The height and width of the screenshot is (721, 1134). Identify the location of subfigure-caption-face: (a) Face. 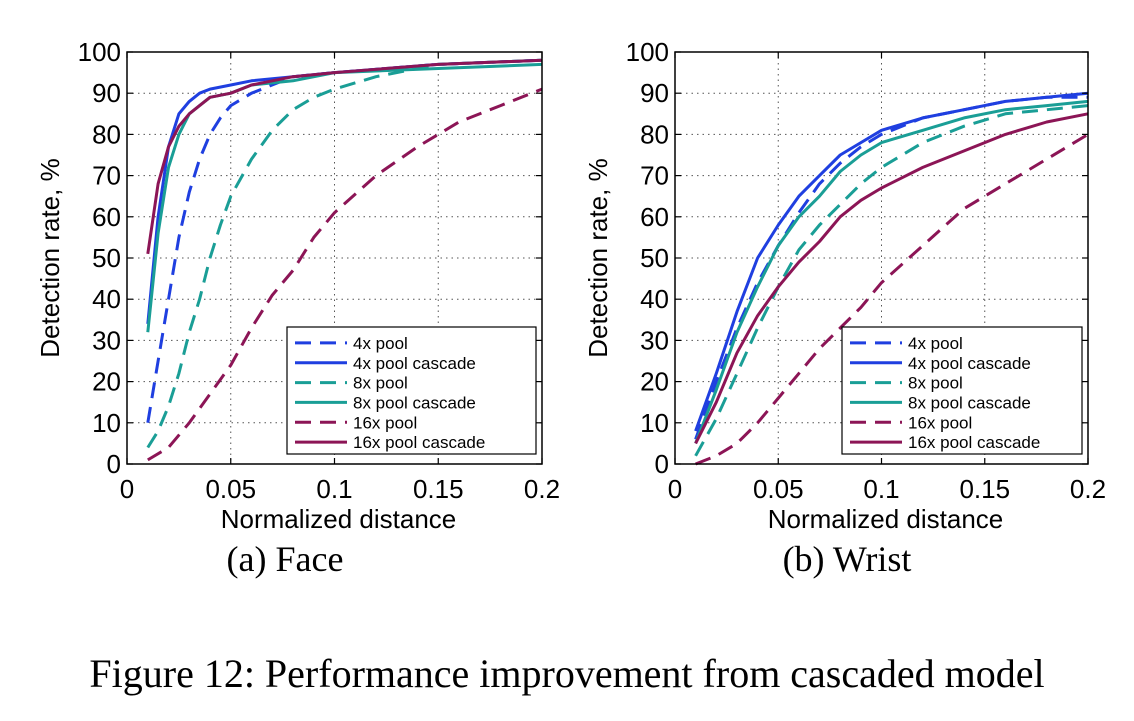
(285, 559).